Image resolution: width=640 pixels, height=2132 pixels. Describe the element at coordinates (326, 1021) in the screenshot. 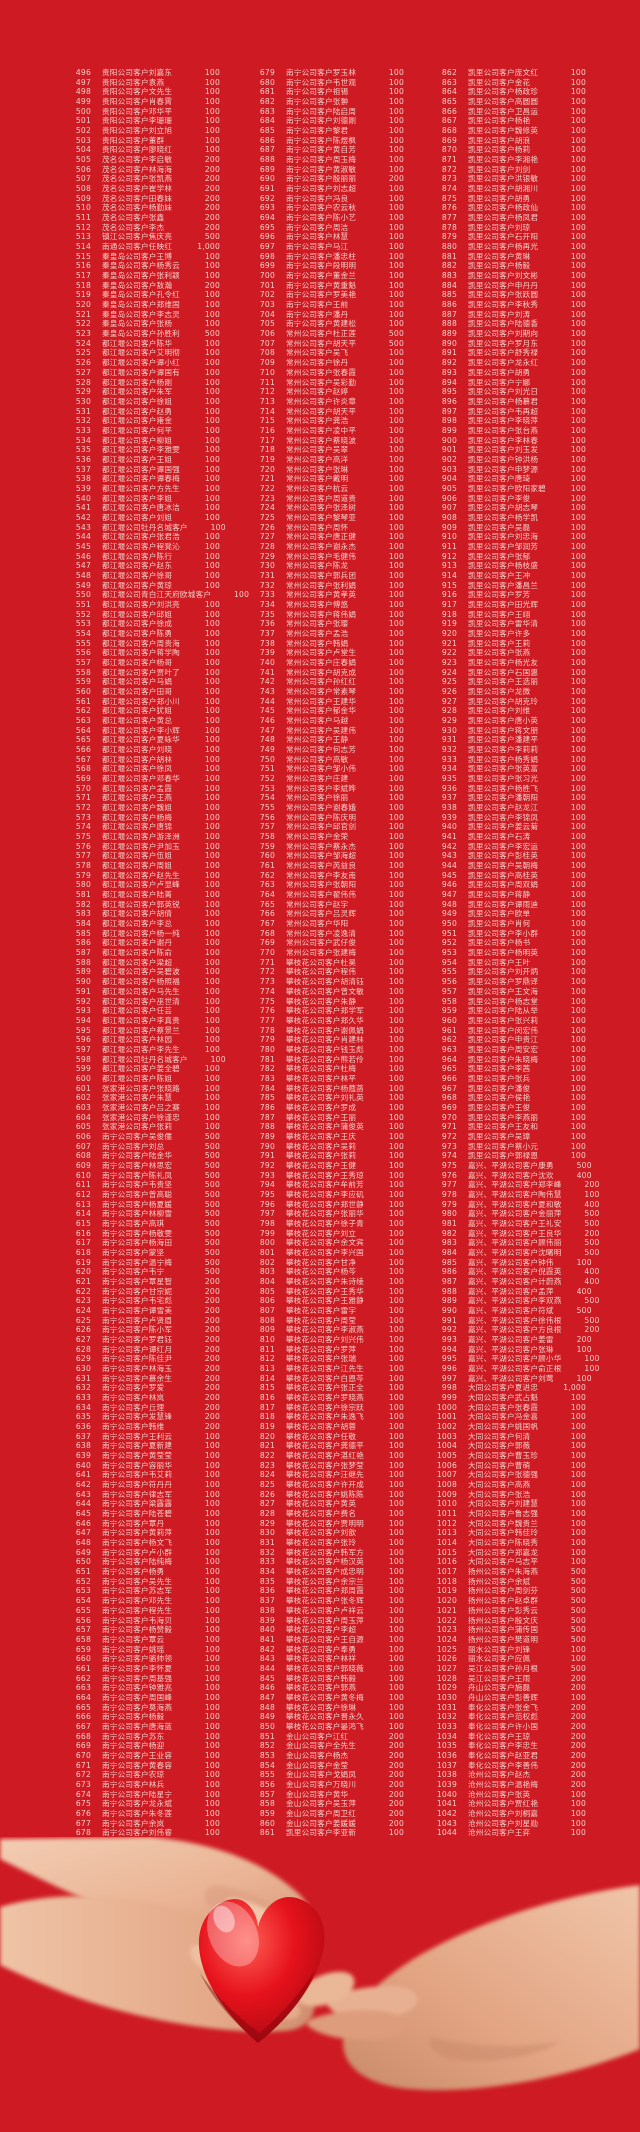

I see `list-item: 777 攀枝花公司客户郑久华 100` at that location.